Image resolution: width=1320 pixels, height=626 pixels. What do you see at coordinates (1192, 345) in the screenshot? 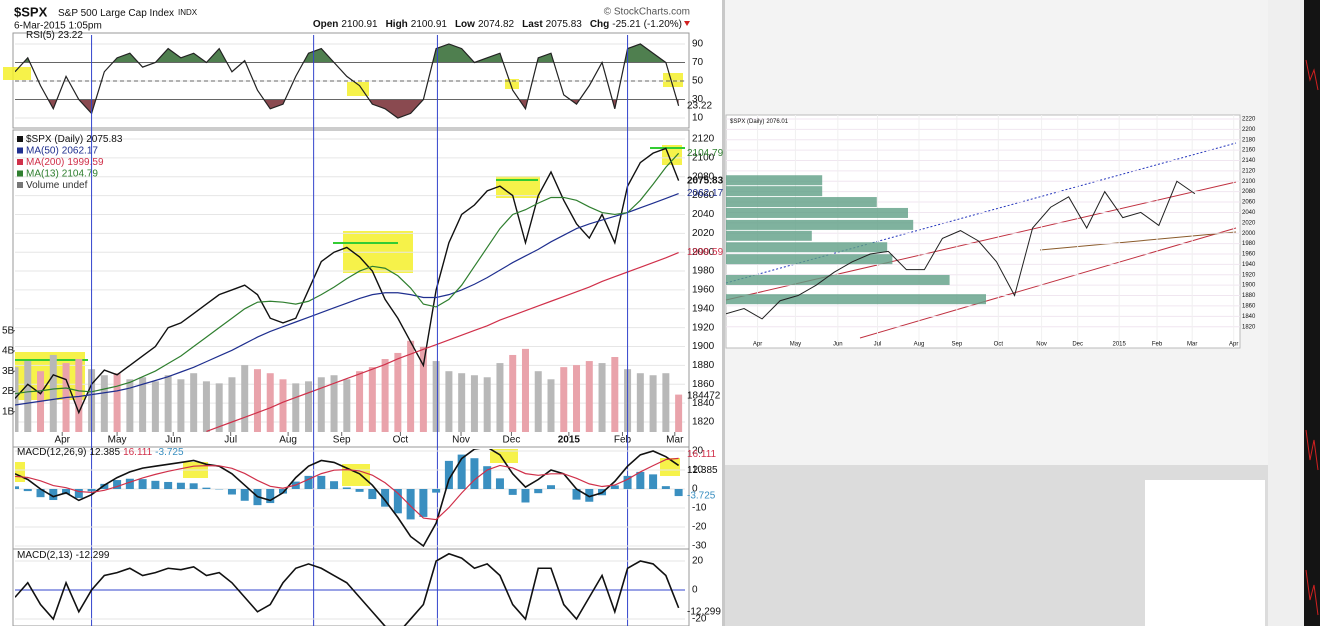
I see `x-tick-label: Mar` at bounding box center [1192, 345].